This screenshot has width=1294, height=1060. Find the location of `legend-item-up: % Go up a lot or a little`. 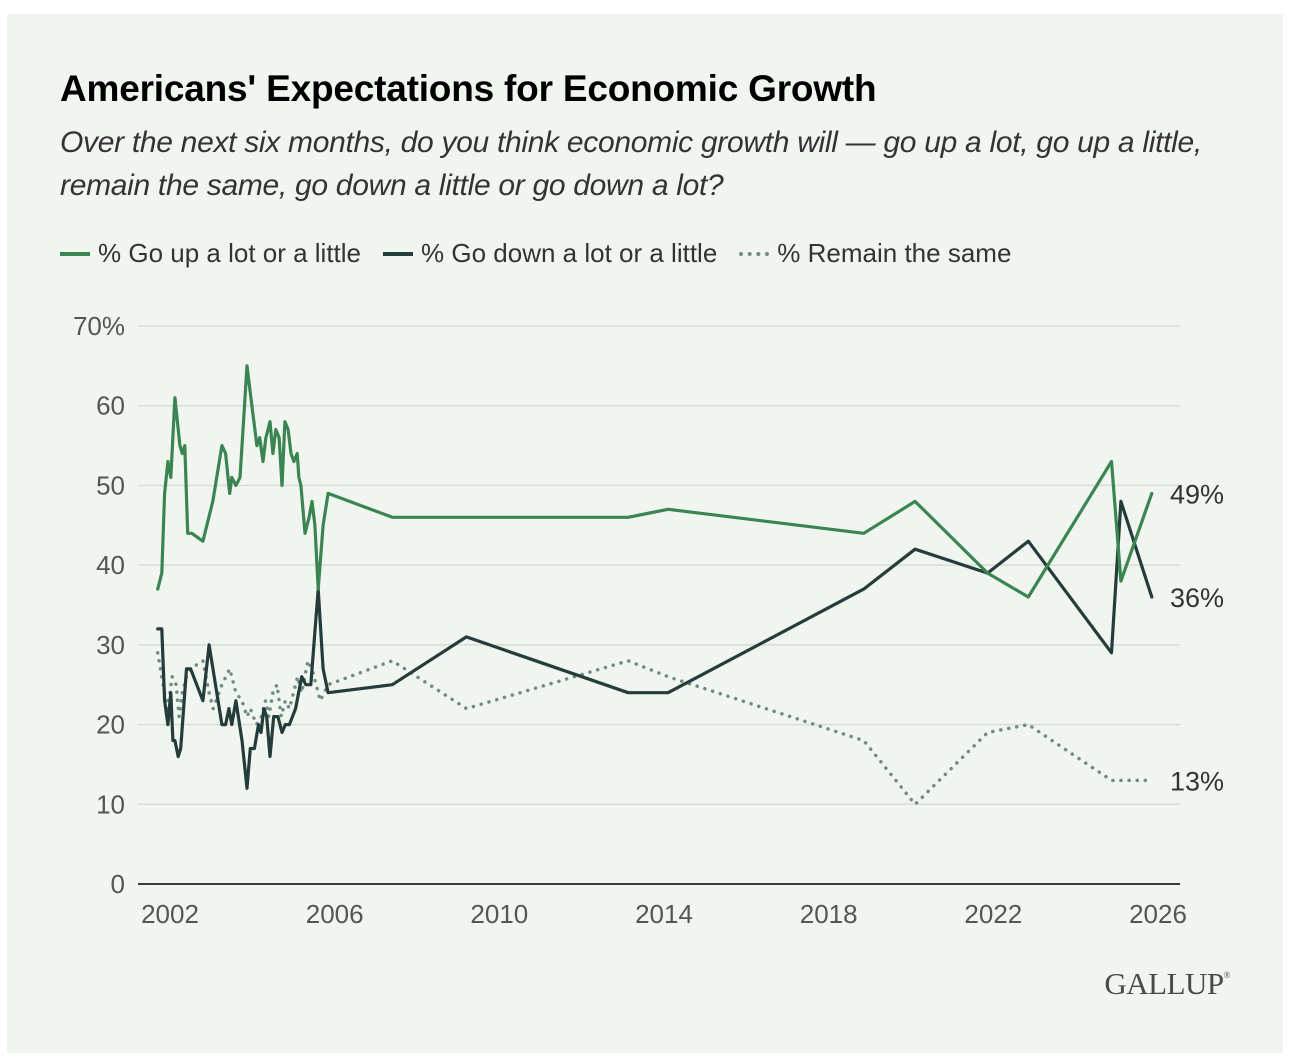

legend-item-up: % Go up a lot or a little is located at coordinates (210, 253).